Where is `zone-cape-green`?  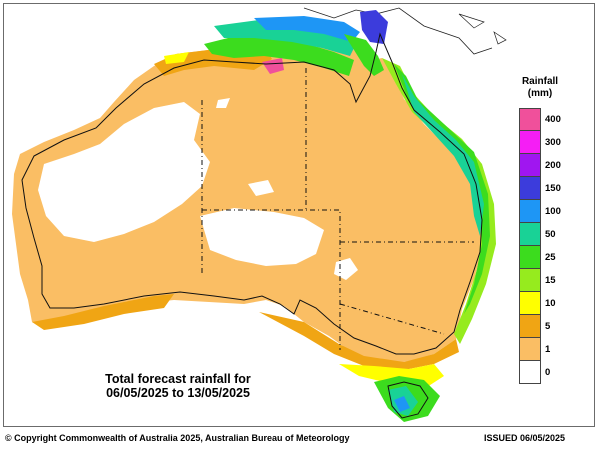 zone-cape-green is located at coordinates (364, 55).